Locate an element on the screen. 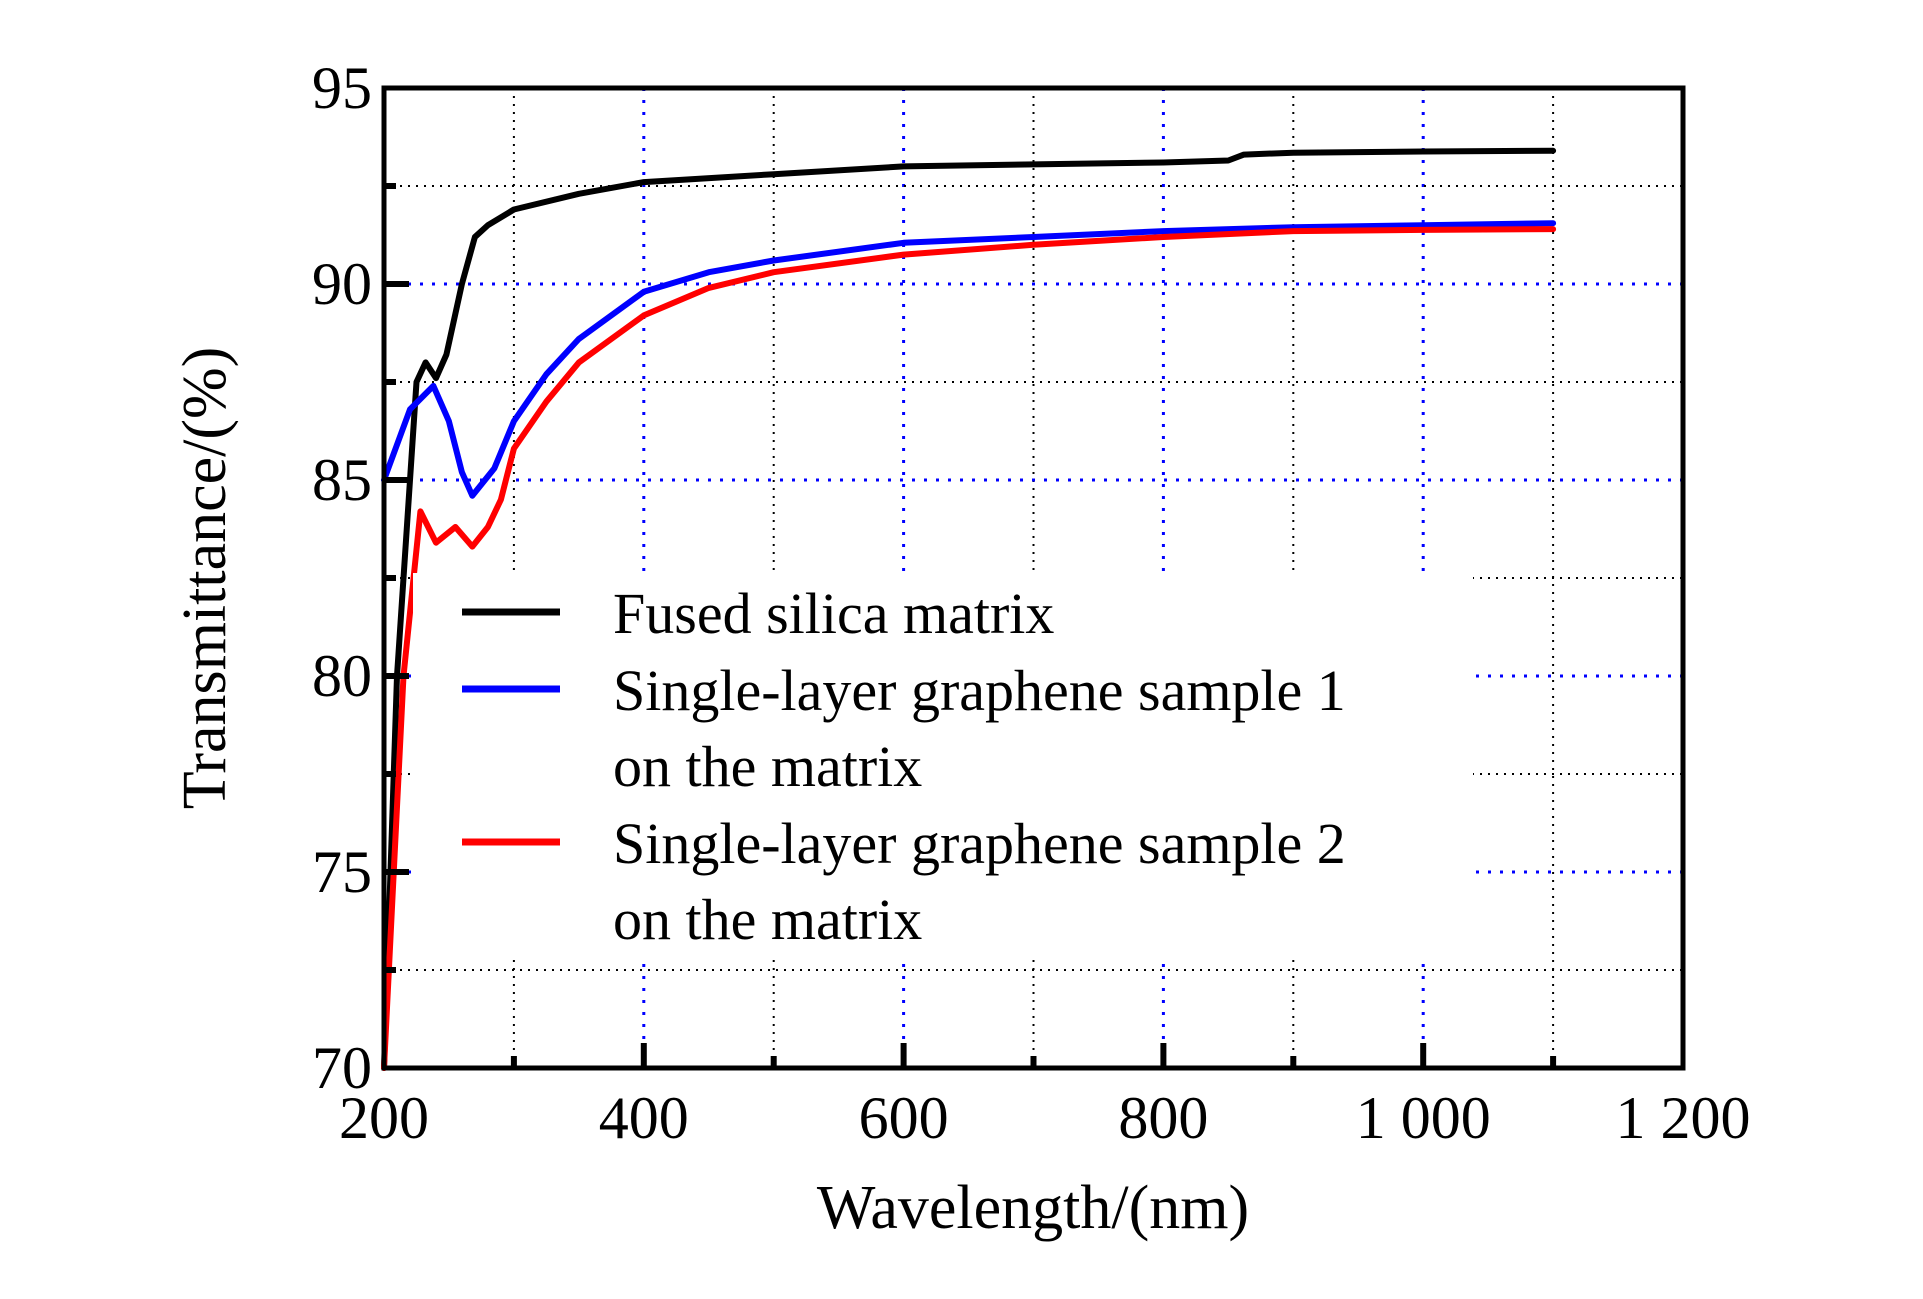 Image resolution: width=1923 pixels, height=1299 pixels. x-tick-label: 400 is located at coordinates (644, 1118).